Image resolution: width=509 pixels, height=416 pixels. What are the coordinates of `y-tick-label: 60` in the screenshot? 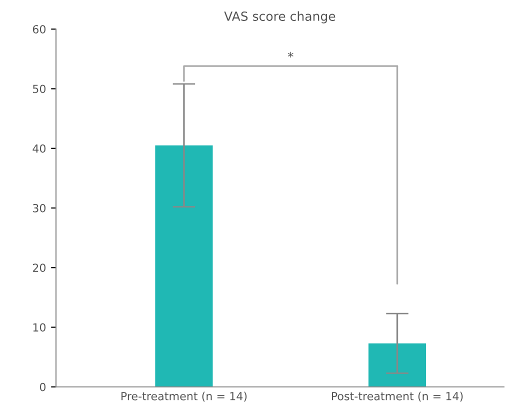 It's located at (39, 29).